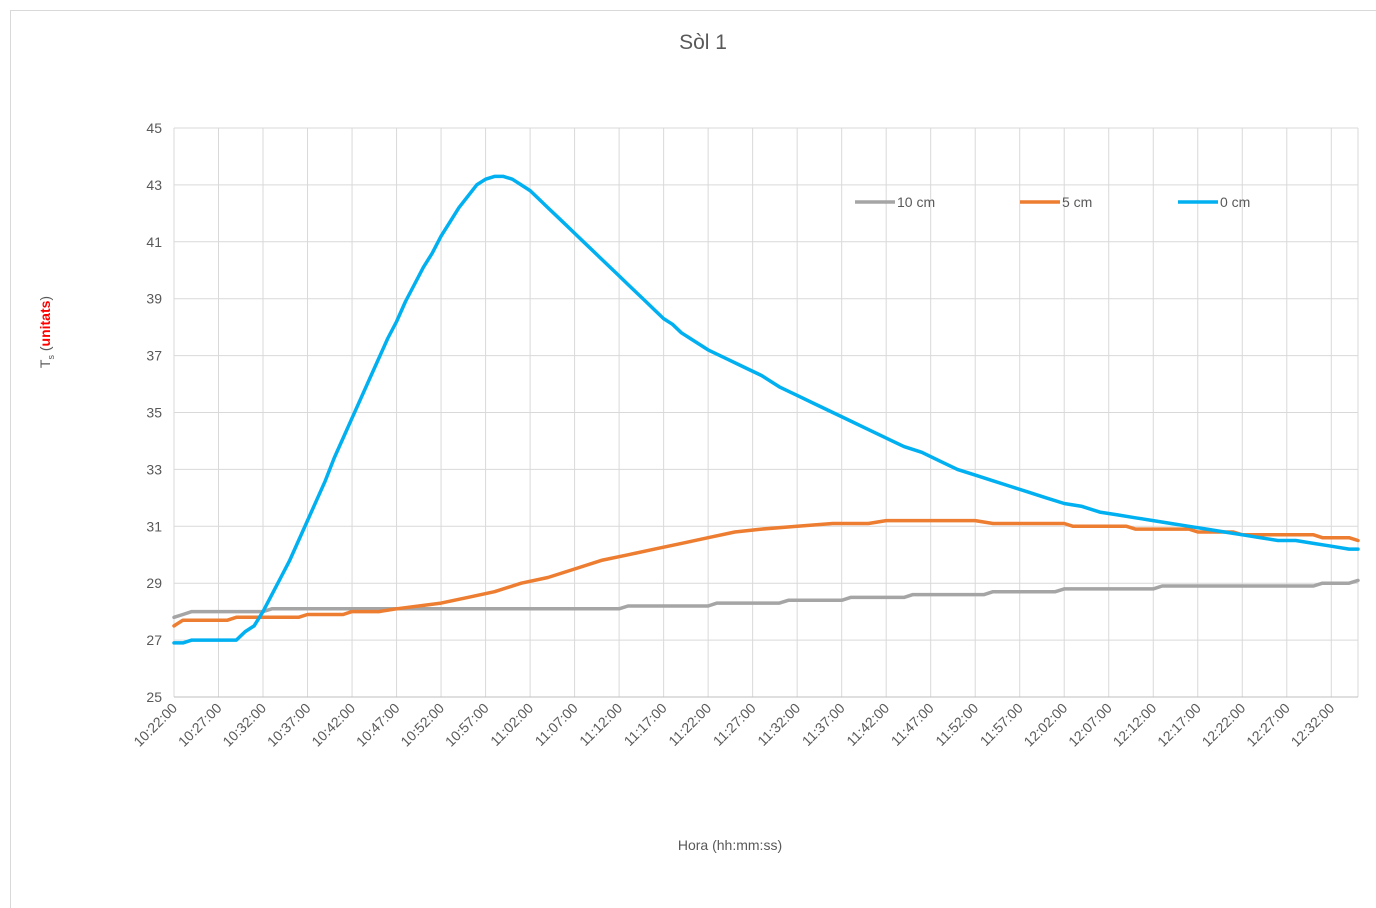 The width and height of the screenshot is (1376, 908). Describe the element at coordinates (689, 724) in the screenshot. I see `x-tick-label: 11:22:00` at that location.